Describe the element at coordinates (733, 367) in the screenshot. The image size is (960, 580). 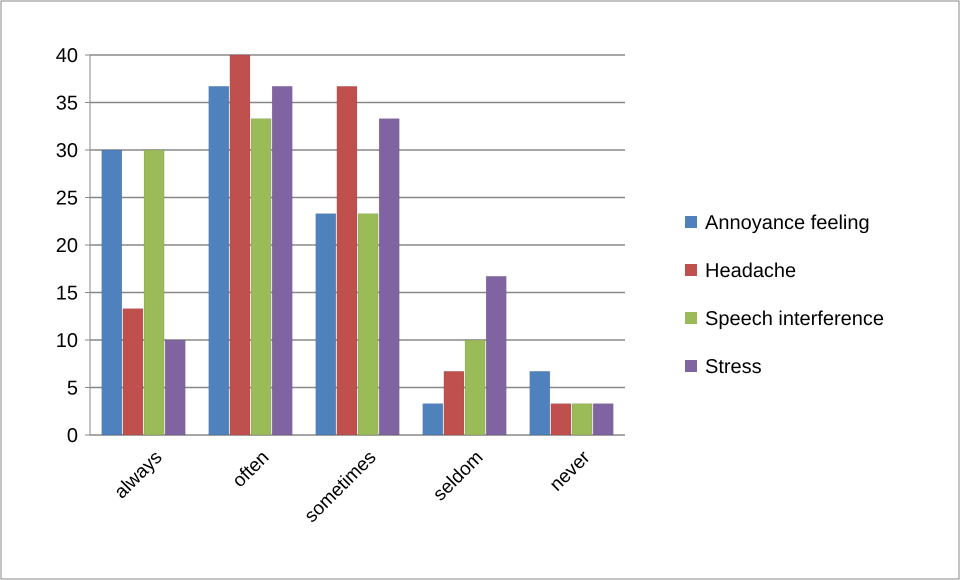
I see `legend-label: Stress` at that location.